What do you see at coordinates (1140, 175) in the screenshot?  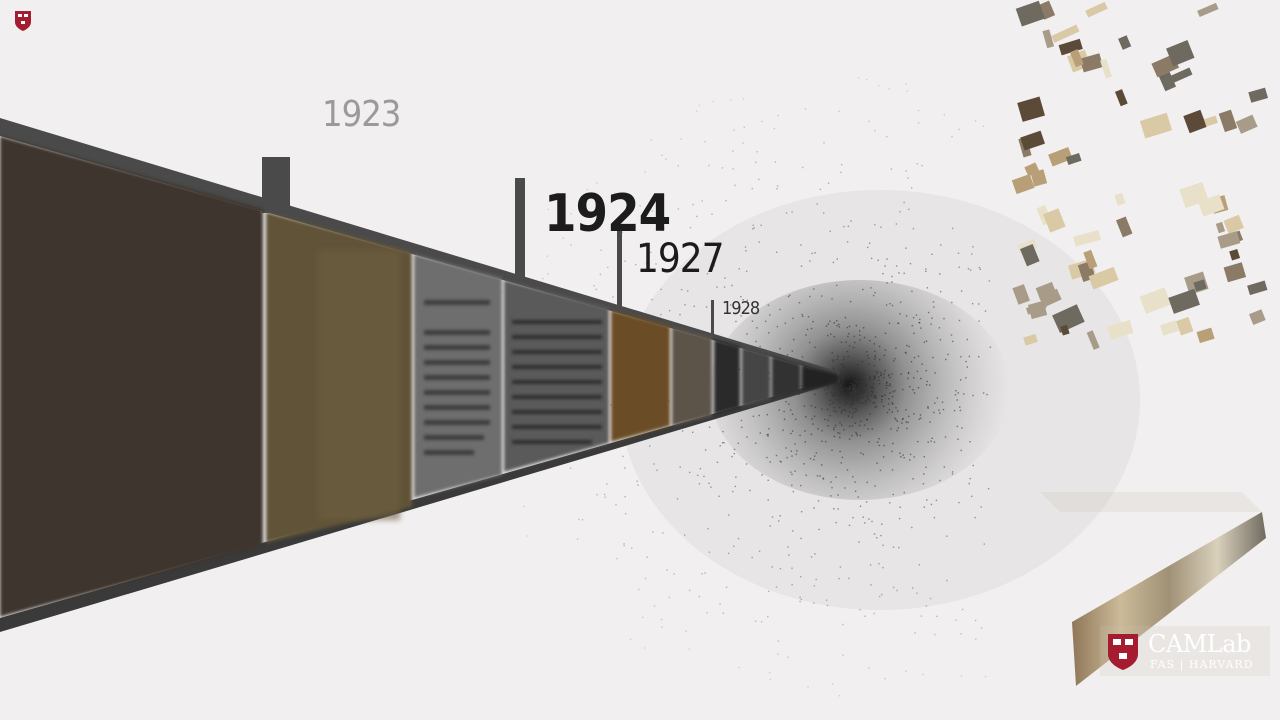 I see `preview-floating-documents` at bounding box center [1140, 175].